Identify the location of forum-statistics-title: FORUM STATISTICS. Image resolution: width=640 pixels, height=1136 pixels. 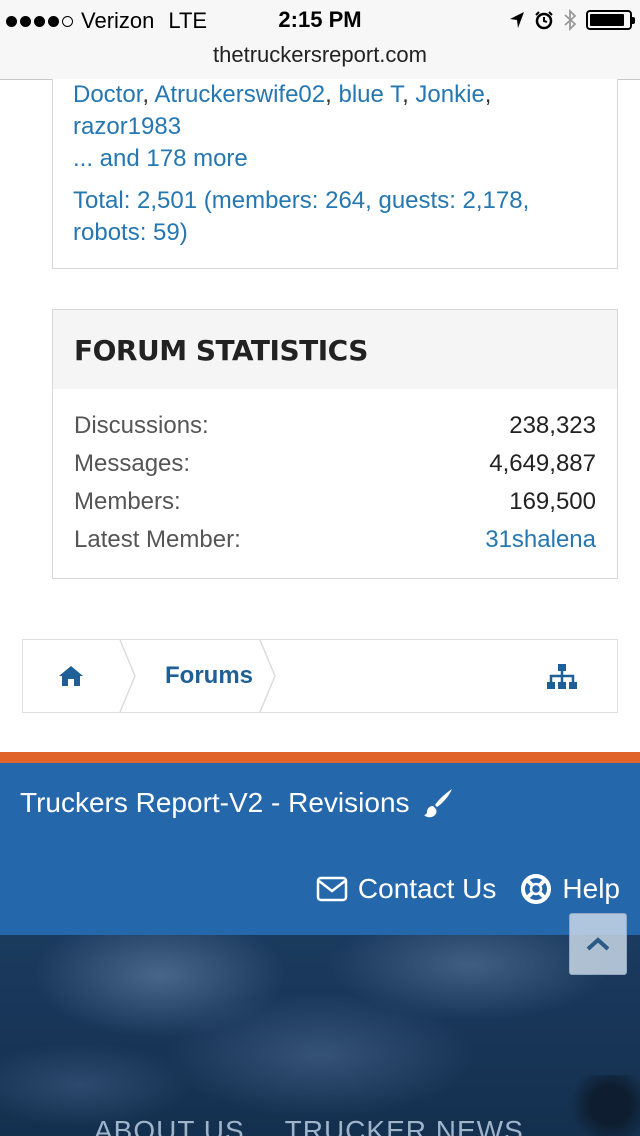
(335, 349).